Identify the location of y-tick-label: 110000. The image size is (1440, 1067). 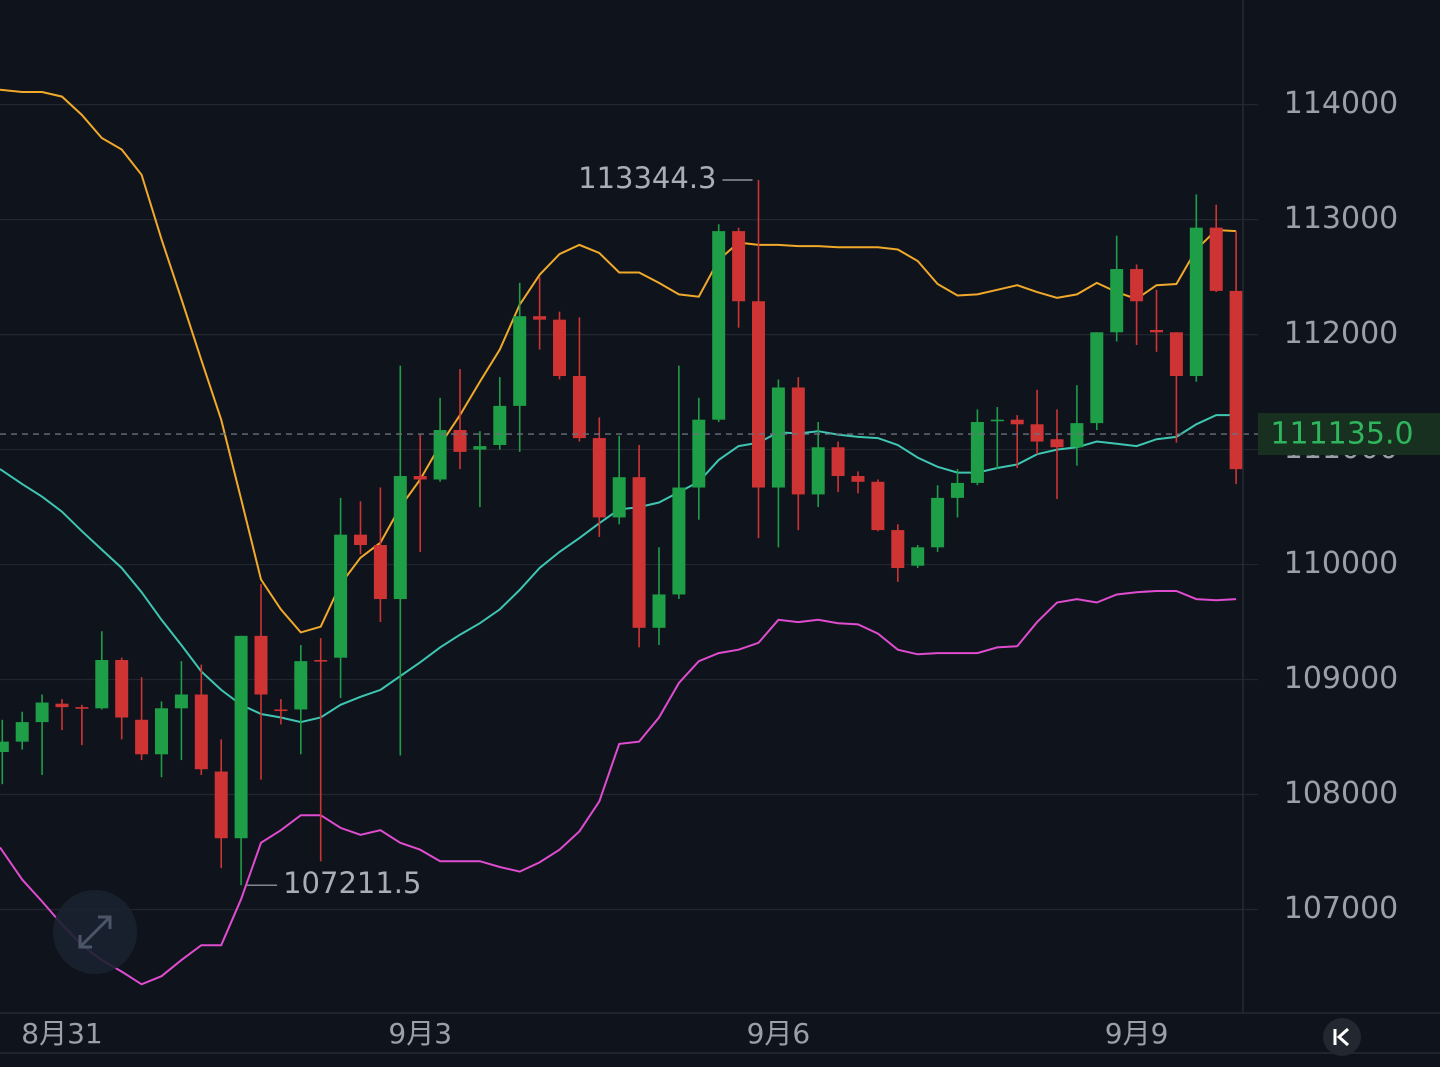
(1341, 563).